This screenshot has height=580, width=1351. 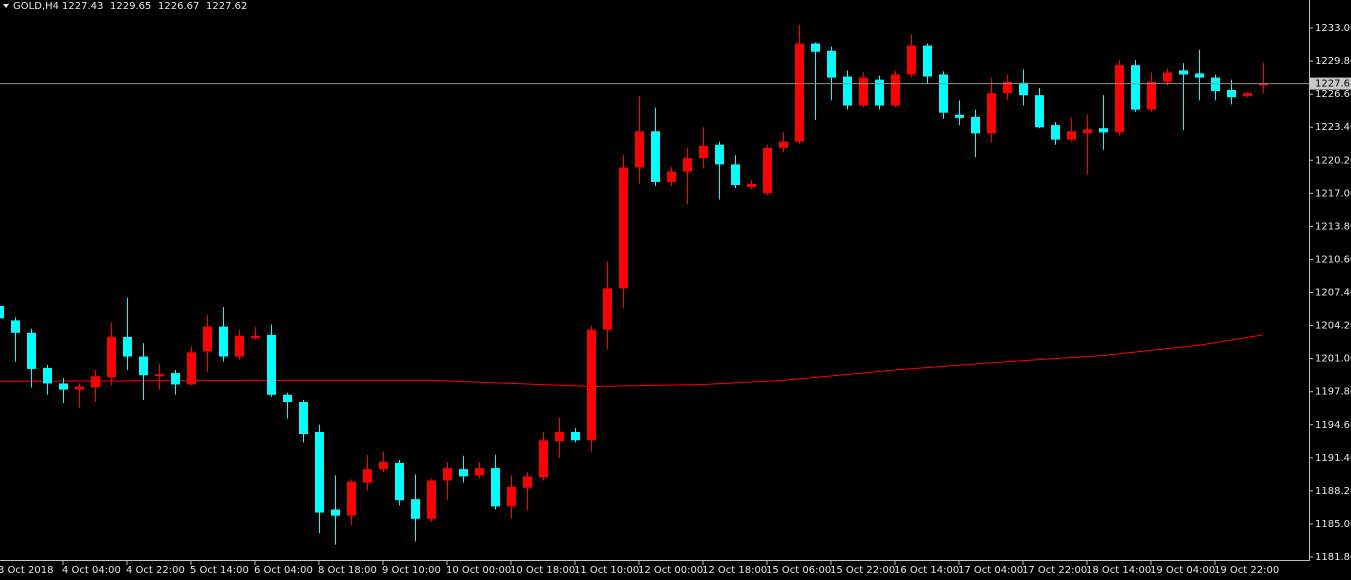 I want to click on x-tick-label: 4 Oct 22:00, so click(x=155, y=570).